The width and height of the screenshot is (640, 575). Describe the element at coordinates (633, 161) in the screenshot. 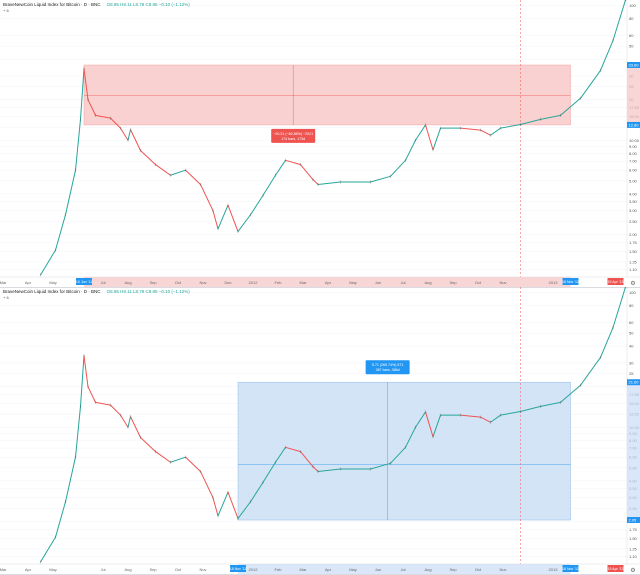

I see `price-tick-label: 7.00` at that location.